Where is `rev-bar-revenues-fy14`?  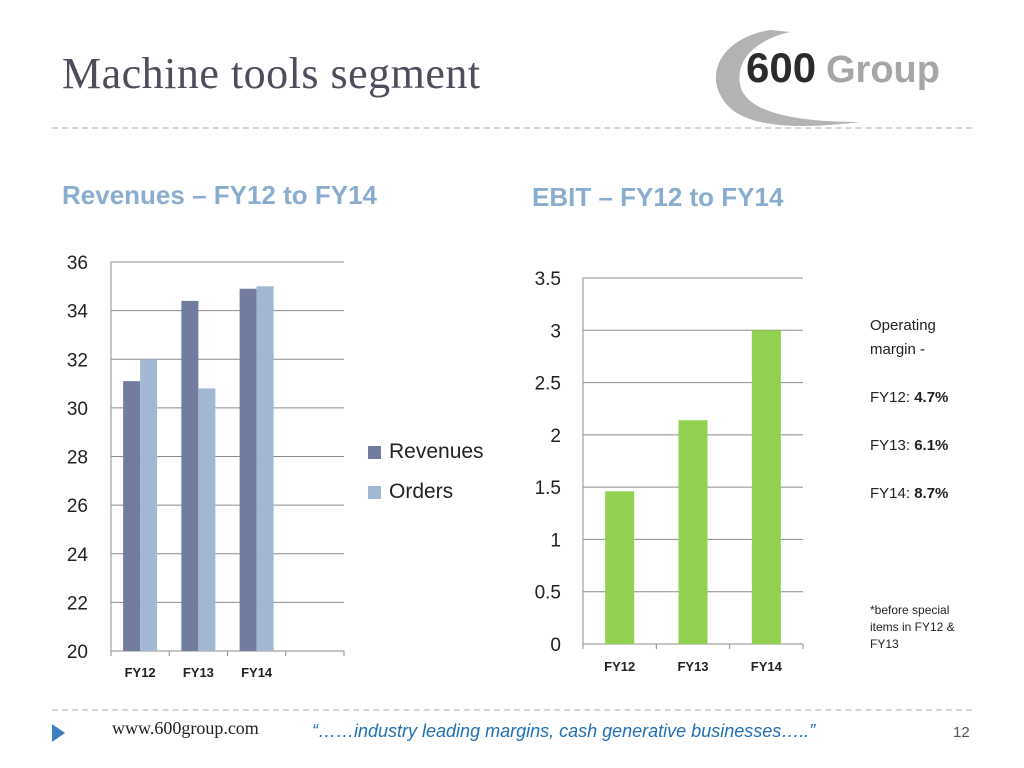
rev-bar-revenues-fy14 is located at coordinates (248, 469).